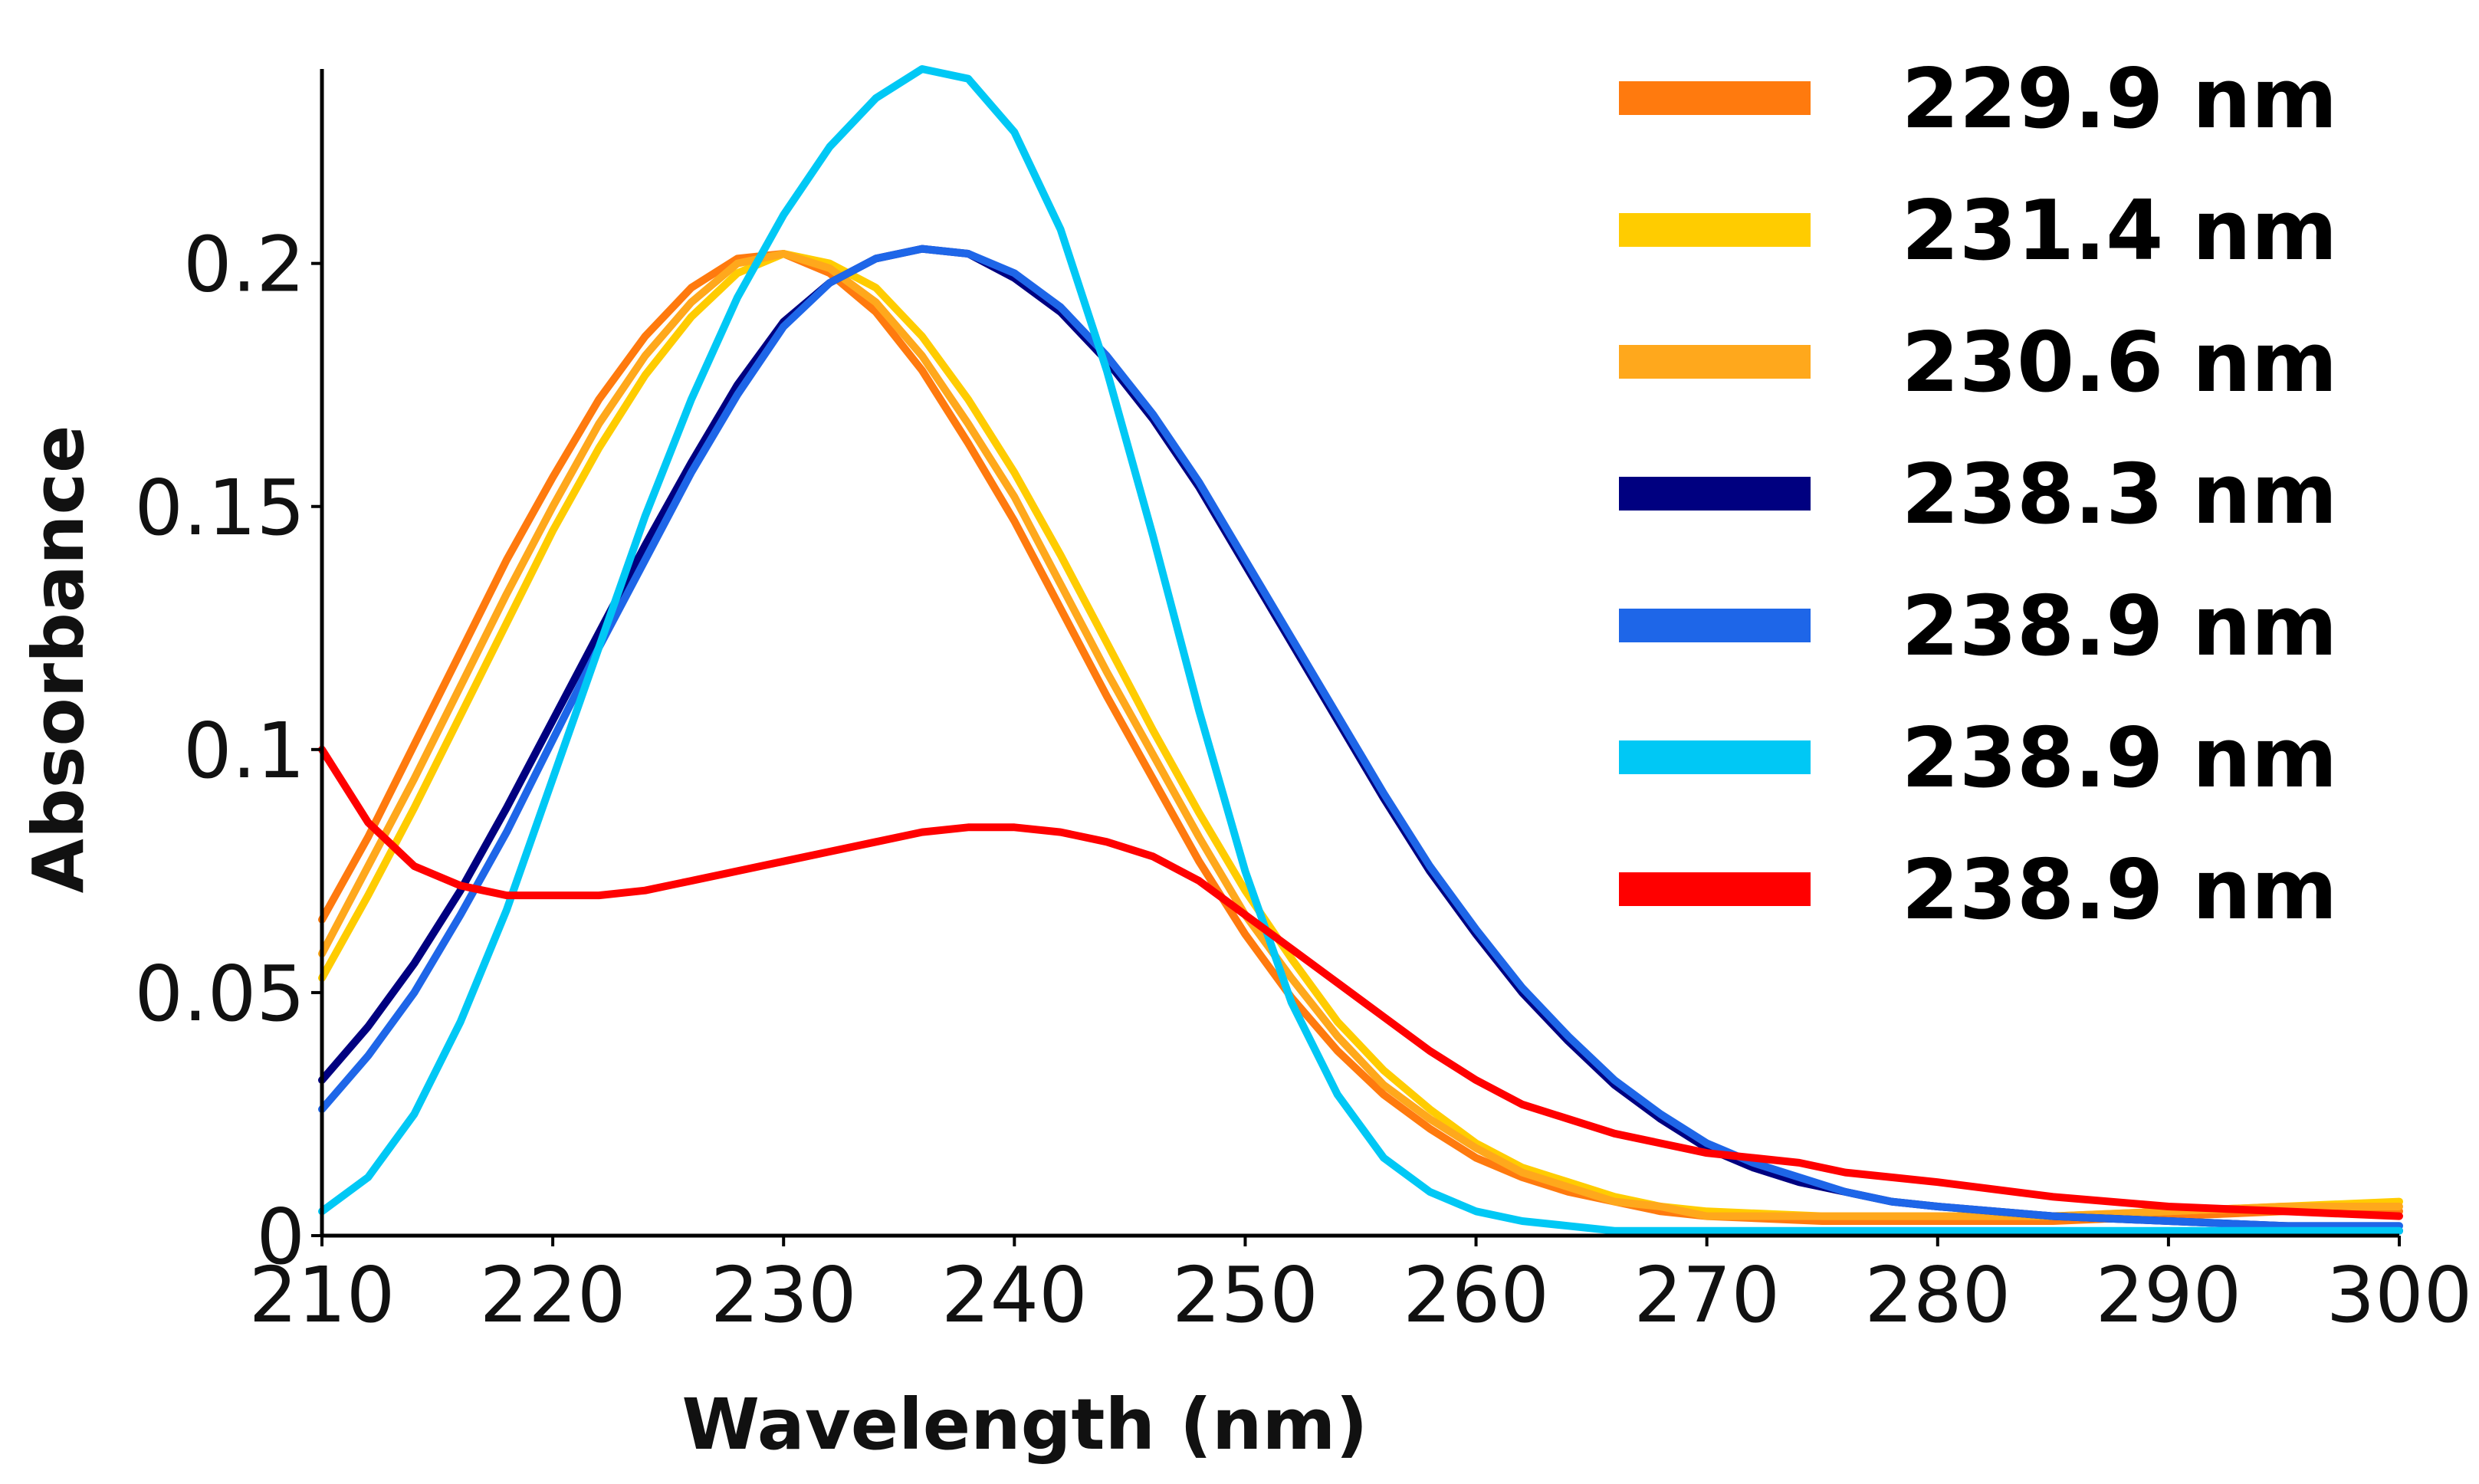 The image size is (2479, 1484). What do you see at coordinates (219, 508) in the screenshot?
I see `y-tick-label: 0.15` at bounding box center [219, 508].